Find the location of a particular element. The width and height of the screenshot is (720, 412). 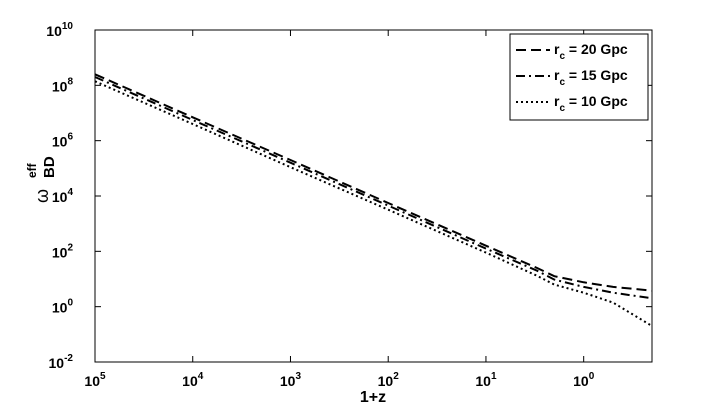

y-label-superscript: eff is located at coordinates (32, 170).